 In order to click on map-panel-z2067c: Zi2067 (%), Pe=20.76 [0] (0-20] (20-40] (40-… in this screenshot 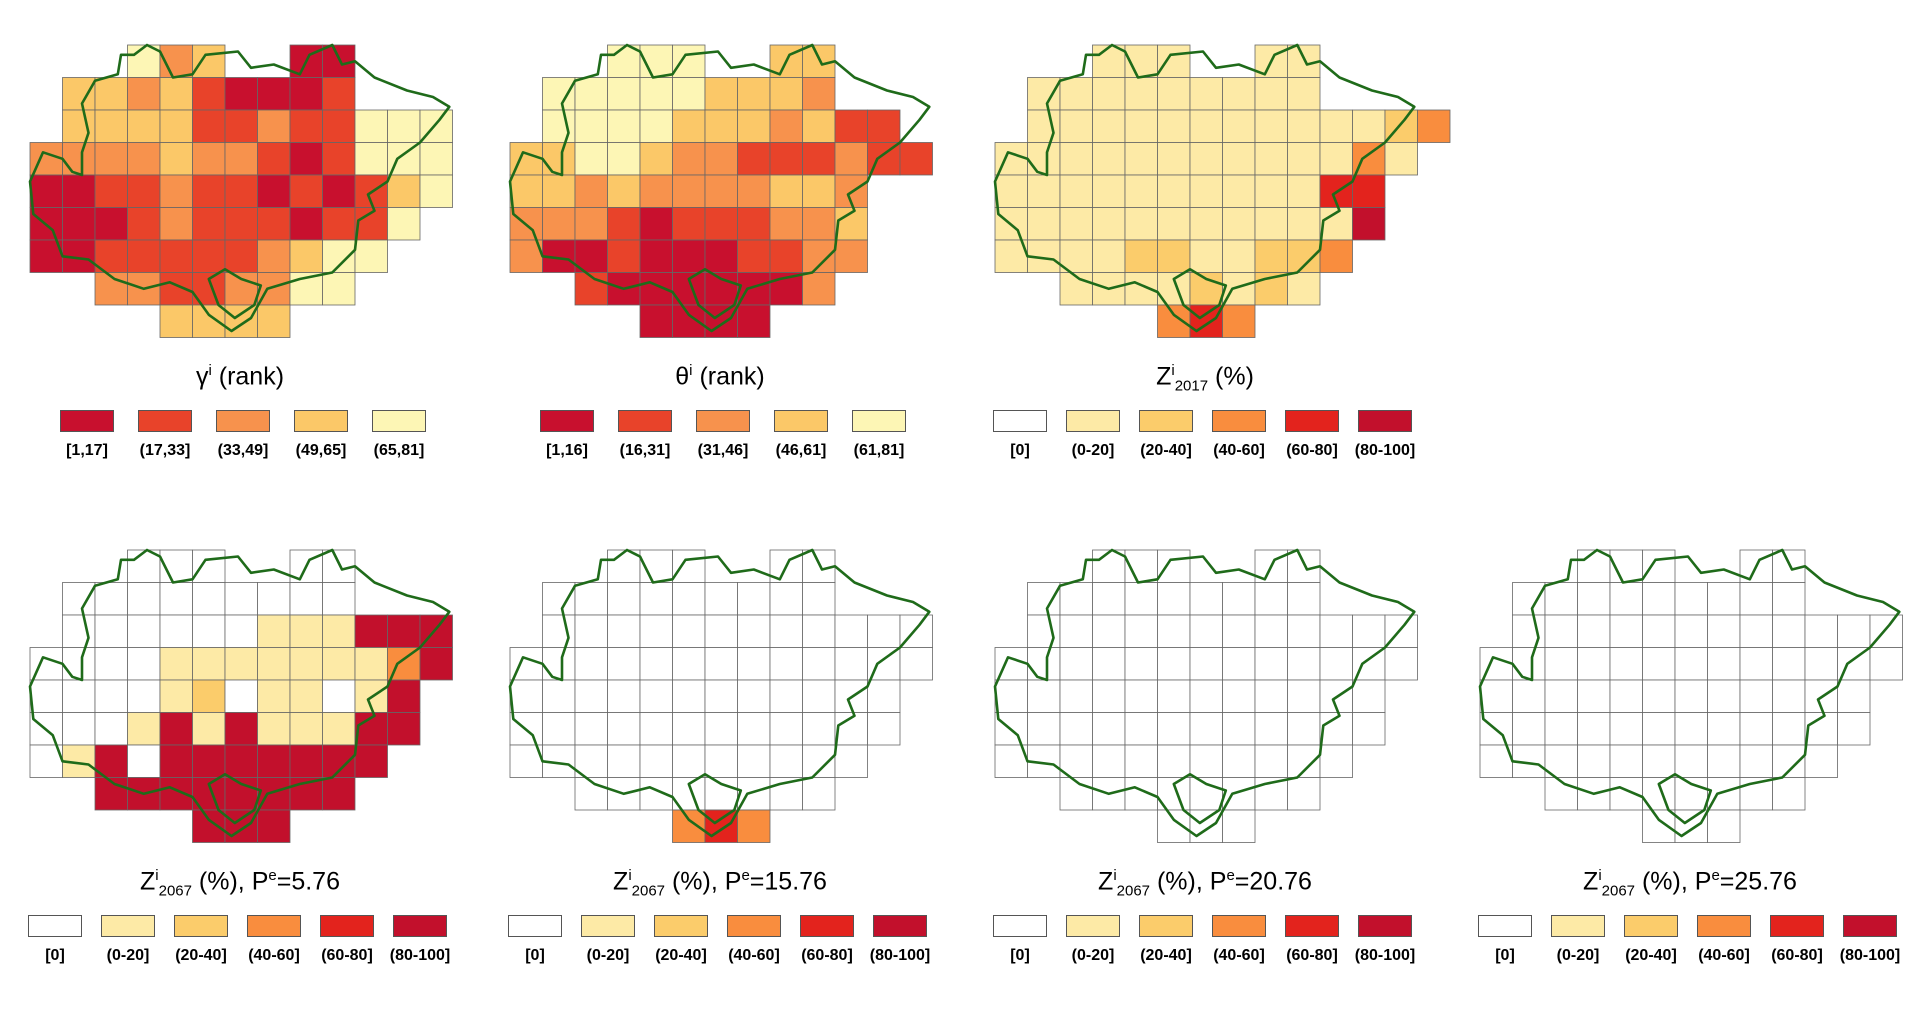, I will do `click(1205, 755)`.